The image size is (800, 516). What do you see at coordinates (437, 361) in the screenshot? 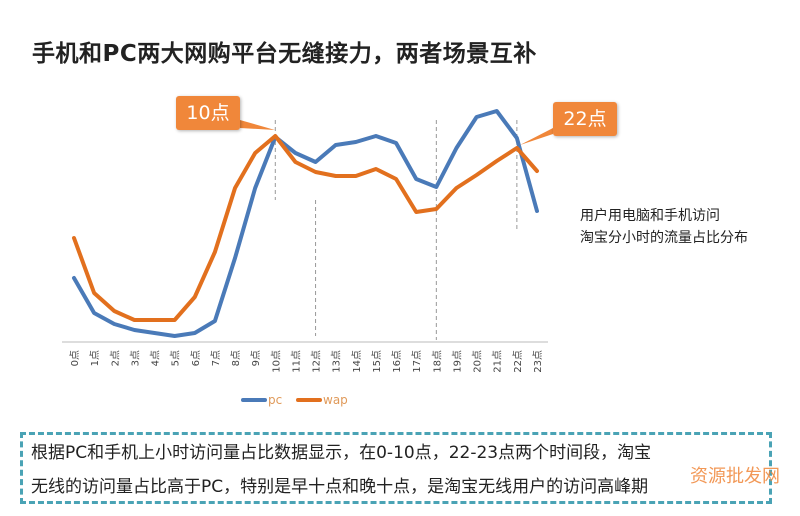
I see `x-tick-label: 18点` at bounding box center [437, 361].